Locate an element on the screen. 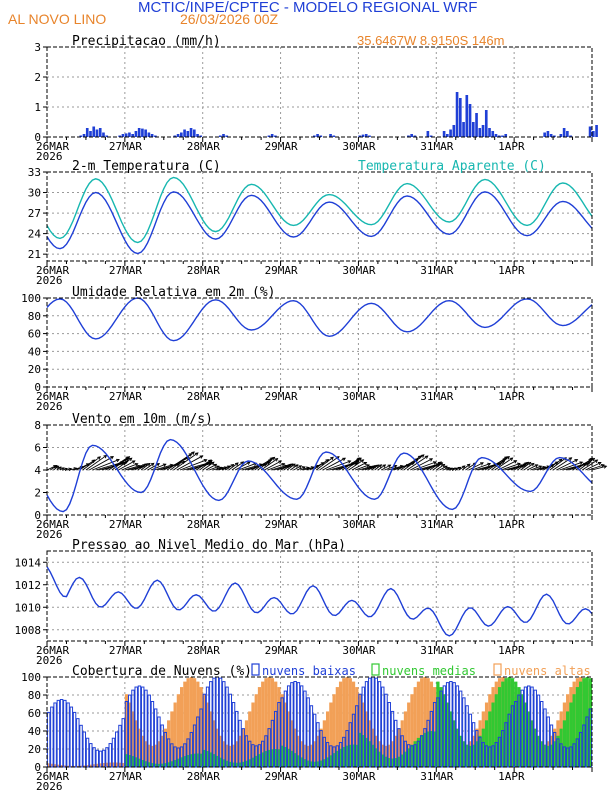  humidity-line is located at coordinates (319, 319).